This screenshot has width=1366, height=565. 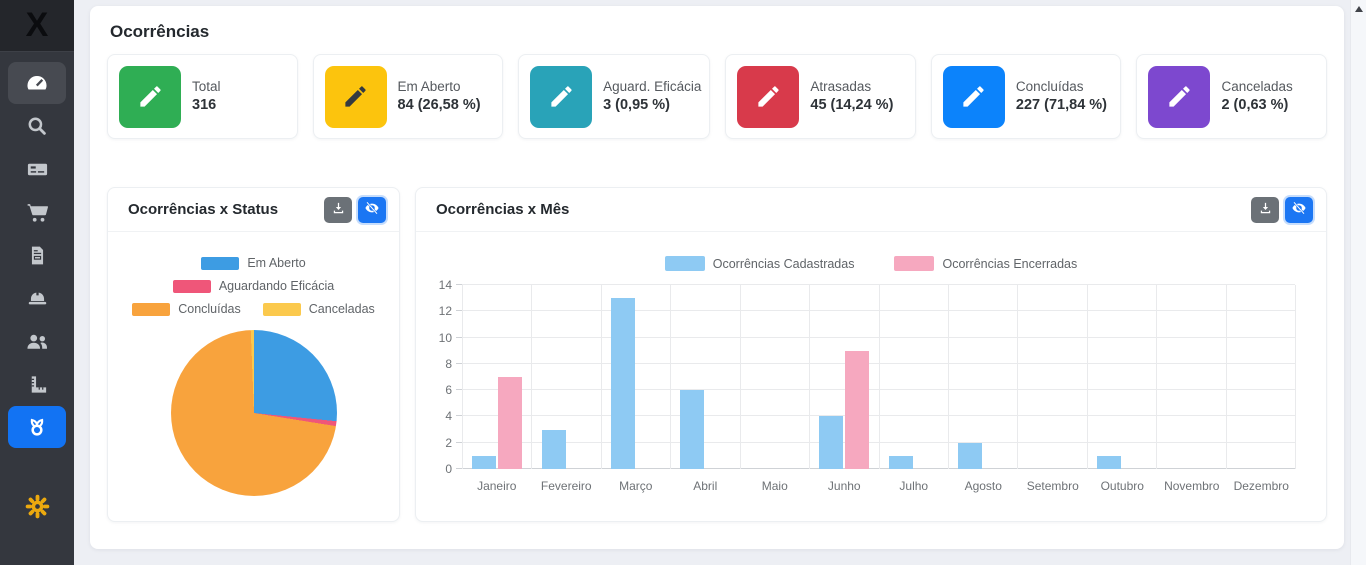 I want to click on bar-group-março, so click(x=635, y=377).